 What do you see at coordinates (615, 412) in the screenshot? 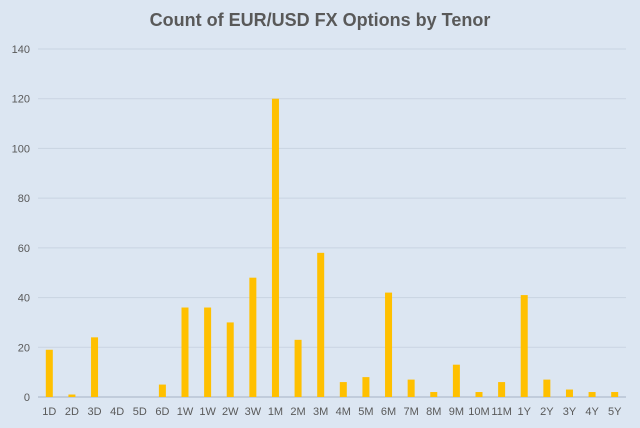
I see `x-tick-label: 5Y` at bounding box center [615, 412].